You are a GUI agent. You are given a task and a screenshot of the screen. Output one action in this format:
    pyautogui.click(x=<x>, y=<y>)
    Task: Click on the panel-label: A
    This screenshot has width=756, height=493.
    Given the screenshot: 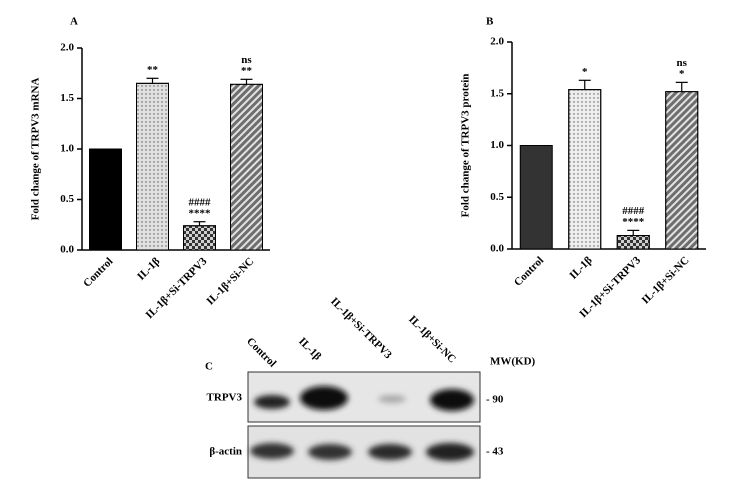 What is the action you would take?
    pyautogui.click(x=74, y=22)
    